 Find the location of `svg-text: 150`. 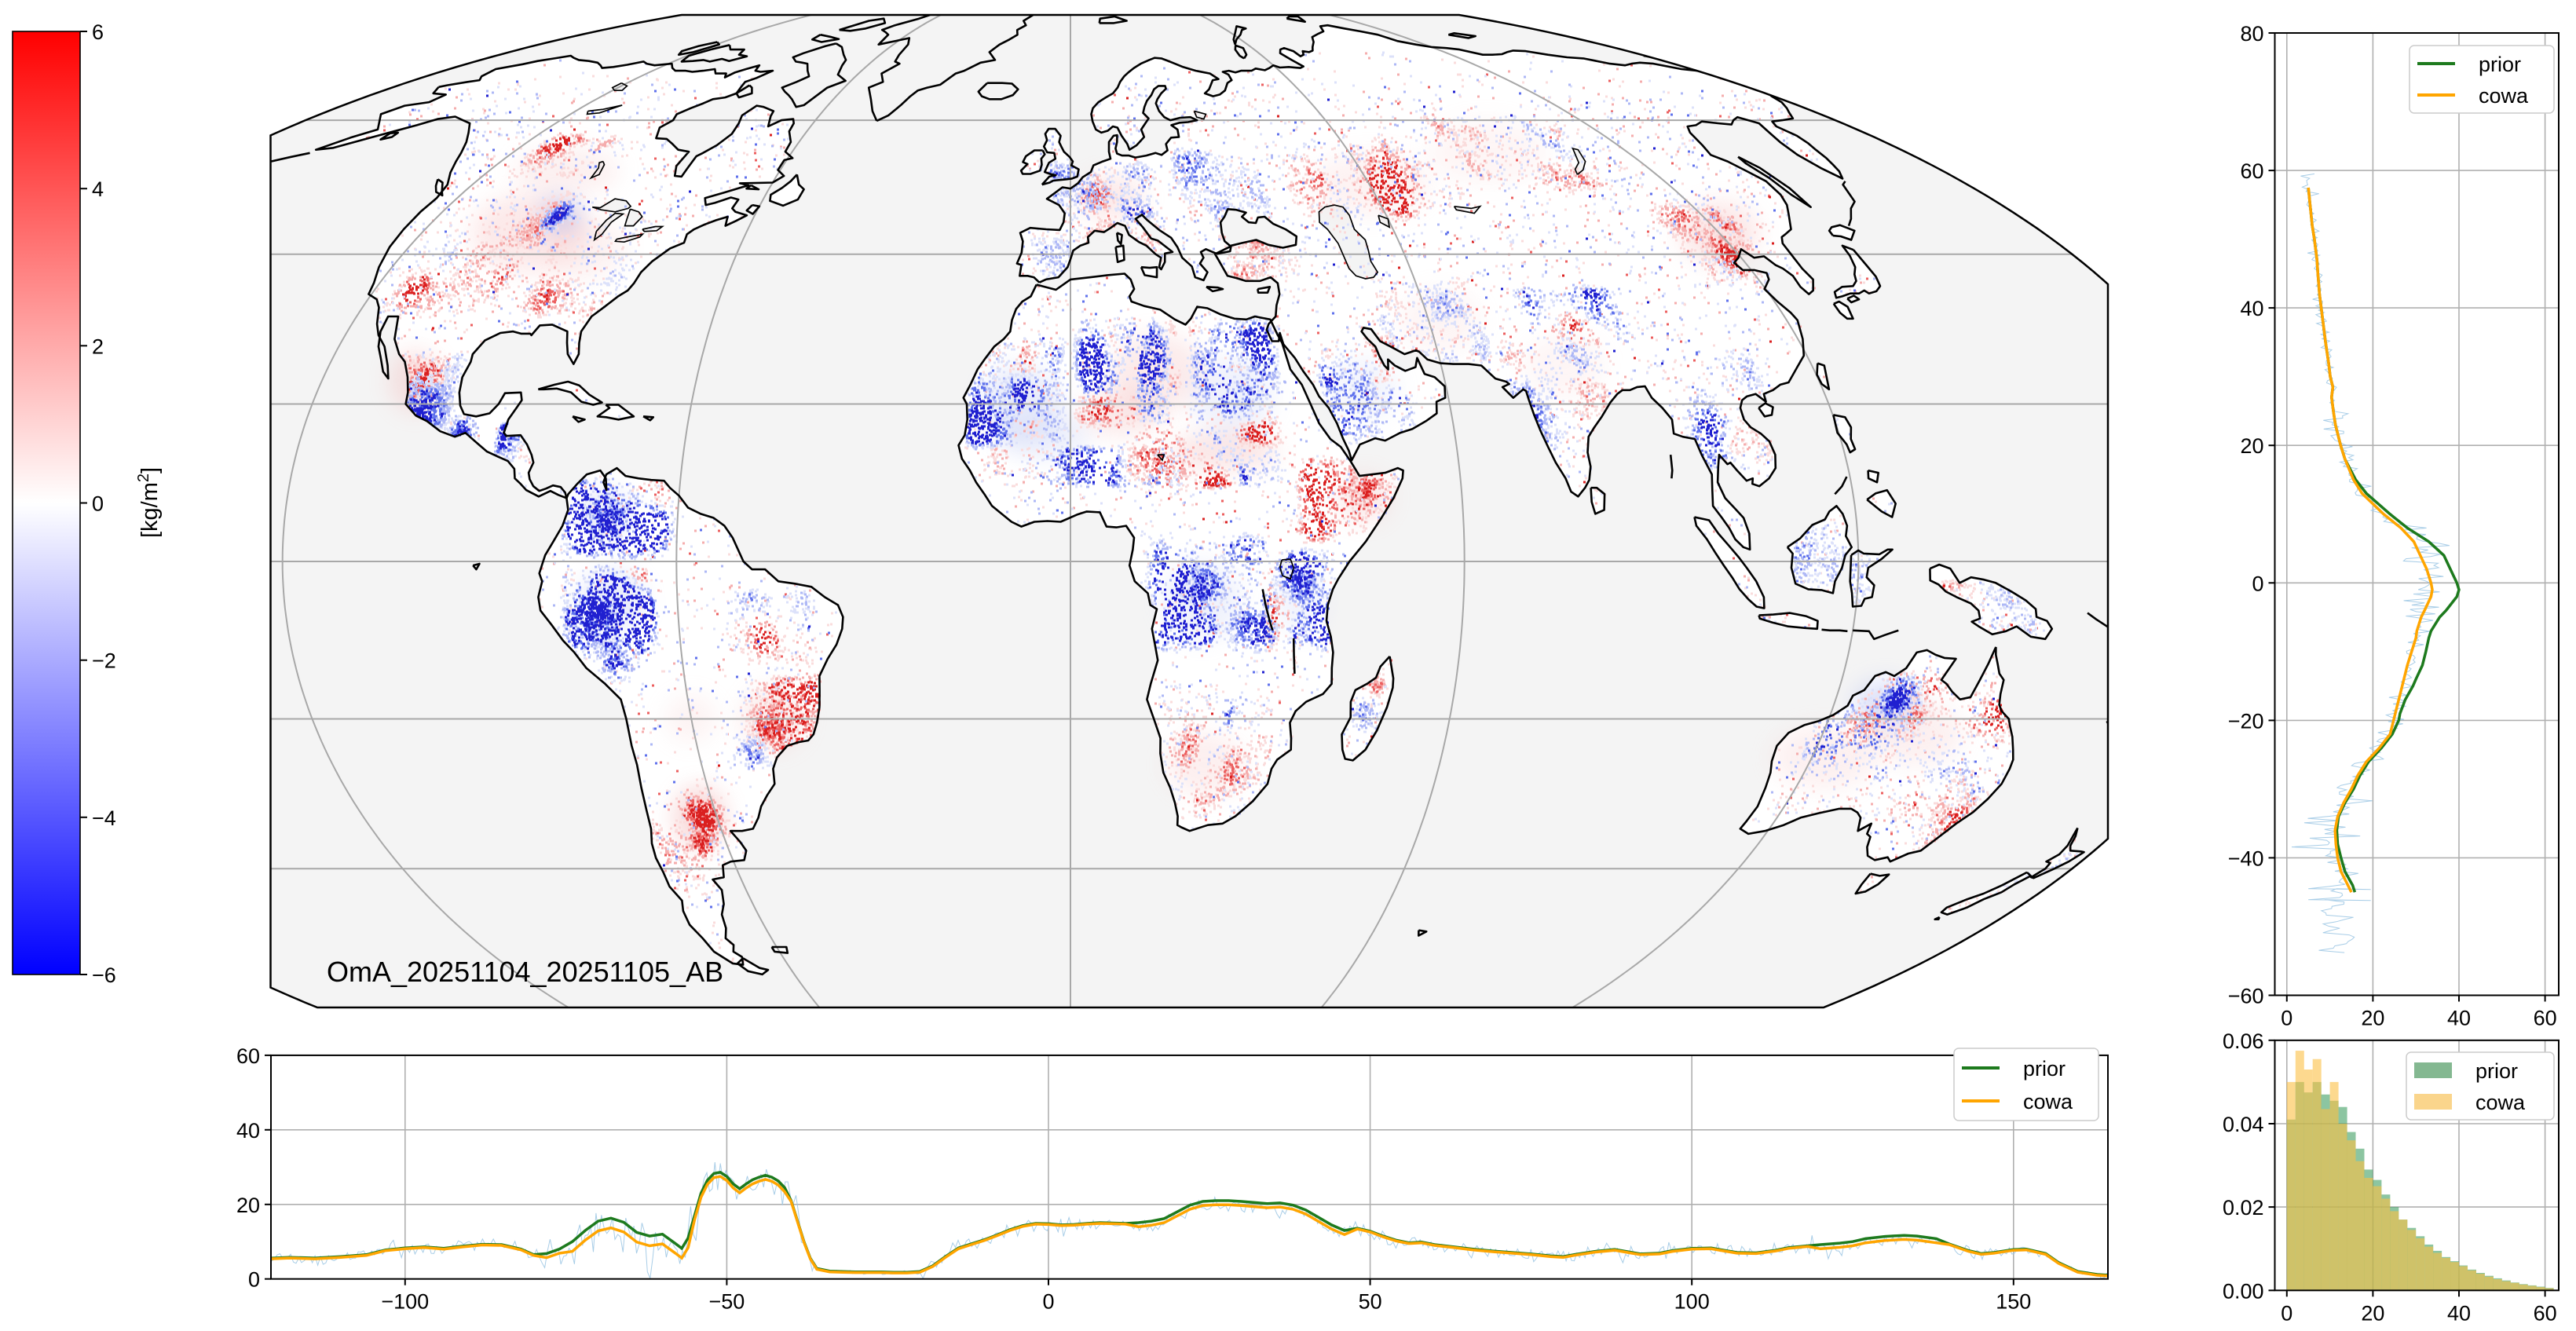

svg-text: 150 is located at coordinates (2013, 1302).